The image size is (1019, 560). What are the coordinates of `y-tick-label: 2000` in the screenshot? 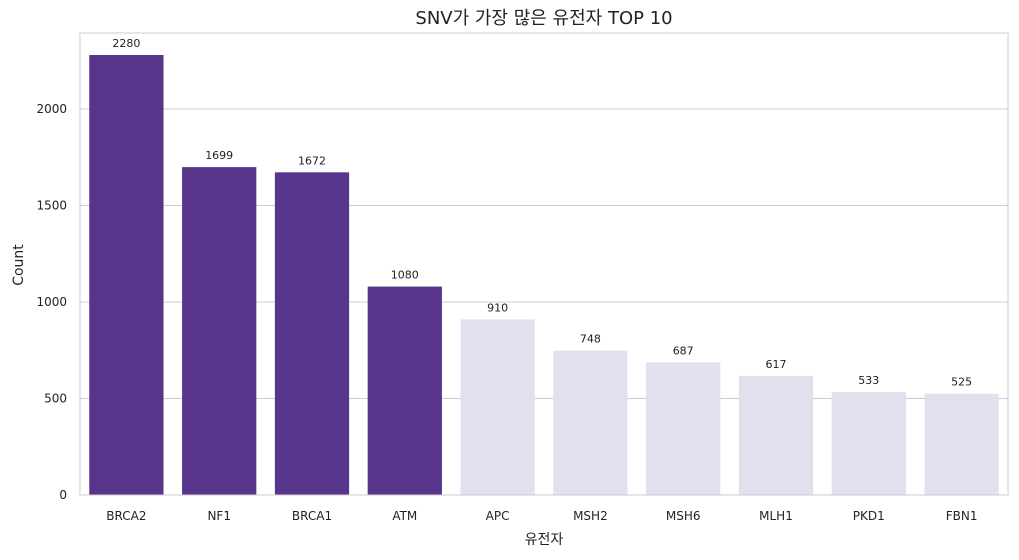 It's located at (51, 109).